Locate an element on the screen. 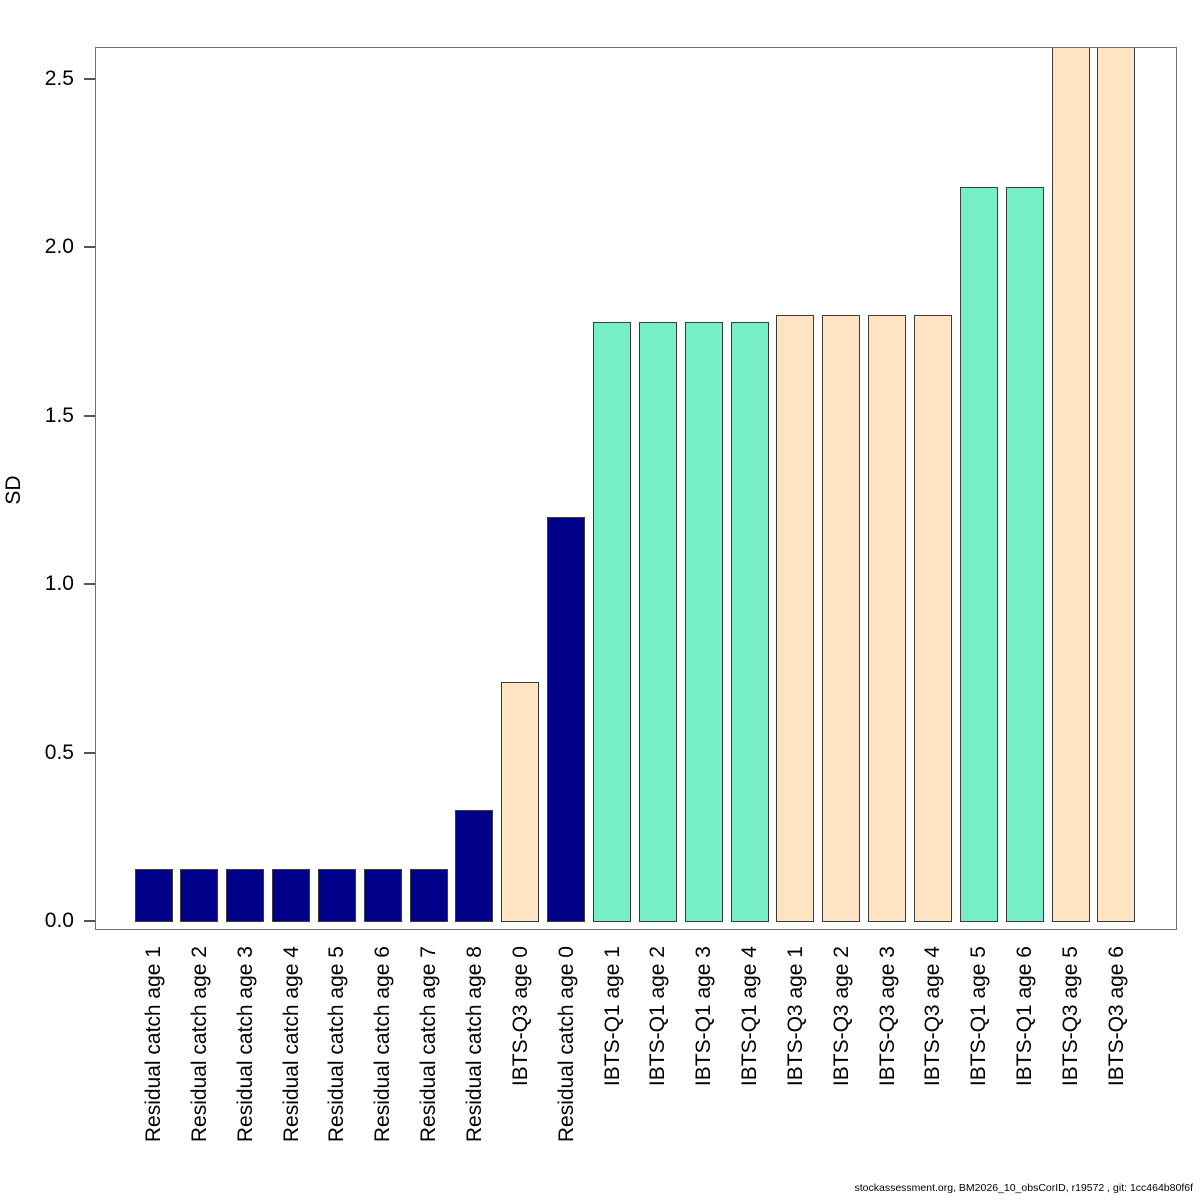 The image size is (1200, 1200). x-axis-label-box: IBTS-Q3 age 3 is located at coordinates (888, 1053).